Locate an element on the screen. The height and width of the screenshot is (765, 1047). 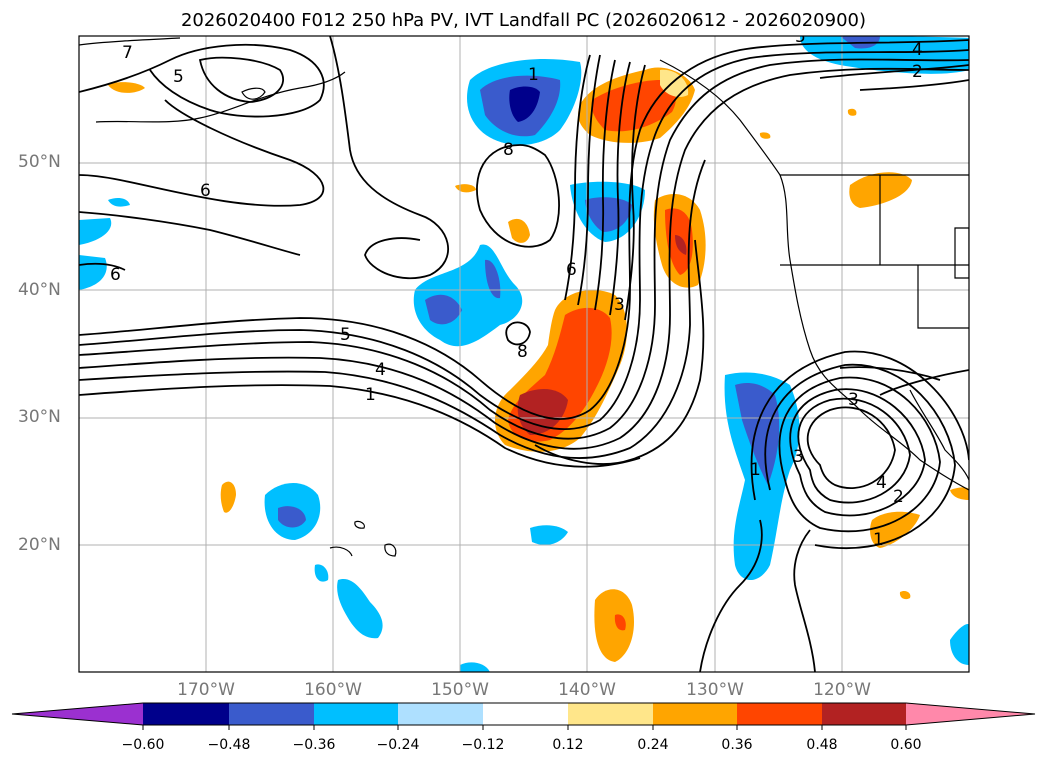
colorbar-tick-label: −0.12 is located at coordinates (483, 745).